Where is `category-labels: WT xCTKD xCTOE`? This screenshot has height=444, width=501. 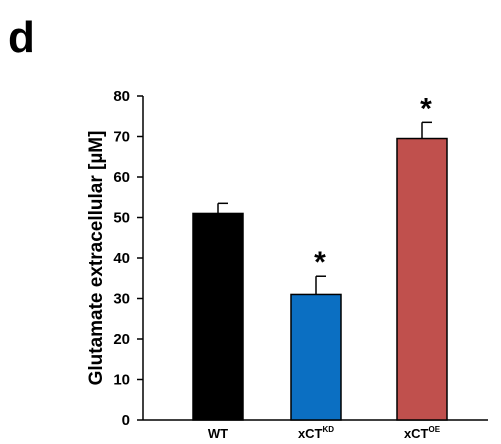 category-labels: WT xCTKD xCTOE is located at coordinates (324, 433).